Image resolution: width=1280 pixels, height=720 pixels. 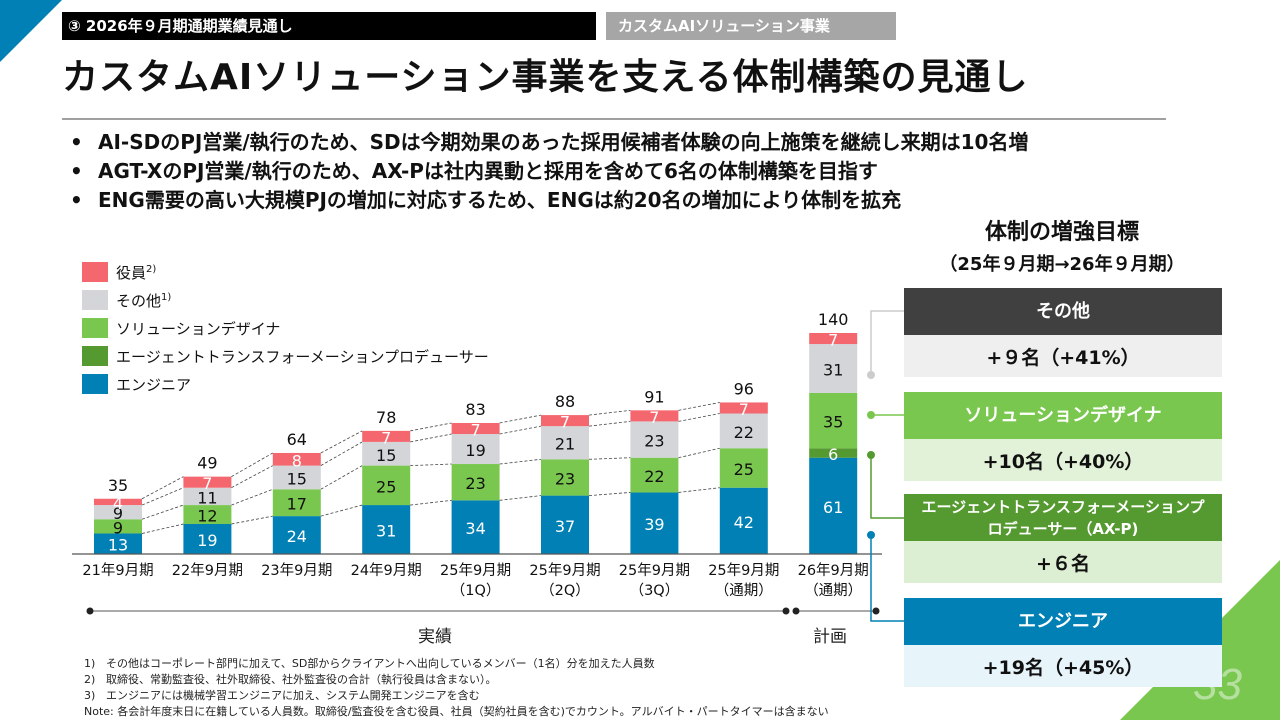 What do you see at coordinates (207, 463) in the screenshot?
I see `bar-total-label: 49` at bounding box center [207, 463].